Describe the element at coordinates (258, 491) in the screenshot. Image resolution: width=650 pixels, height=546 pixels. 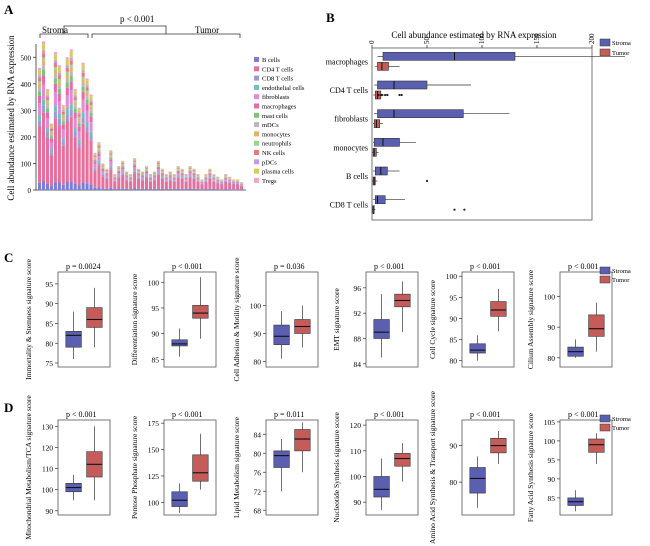
I see `small-plot-ytick-label: 72` at that location.